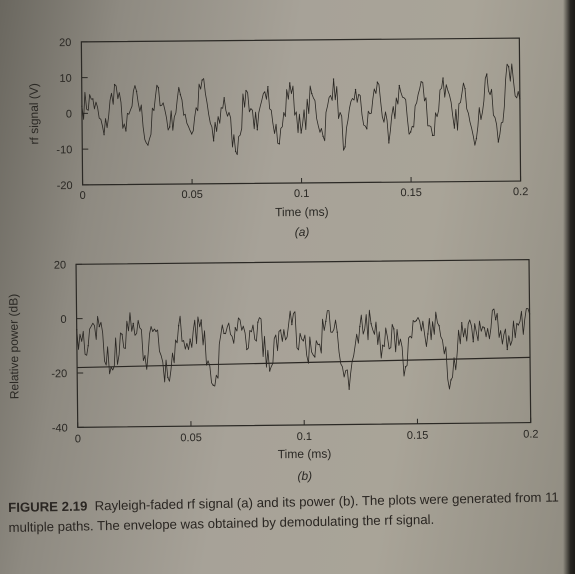  Describe the element at coordinates (64, 150) in the screenshot. I see `y-tick-label: -10` at that location.